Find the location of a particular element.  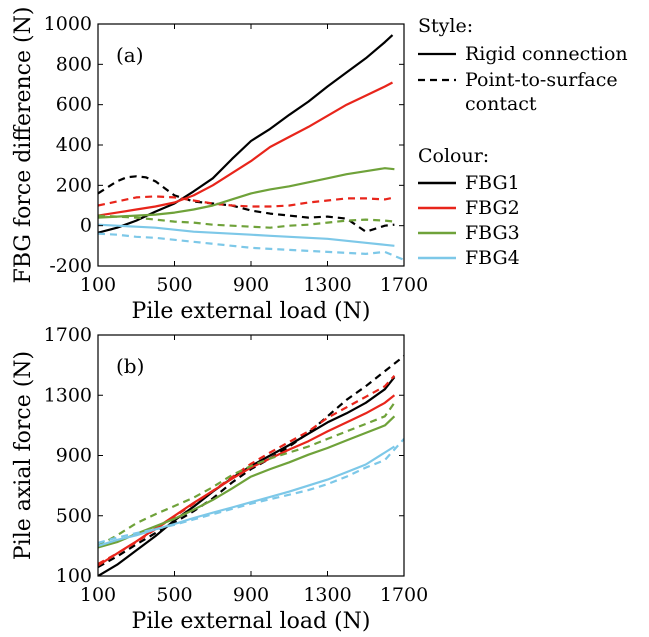

legend-style-title: Style: is located at coordinates (445, 26).